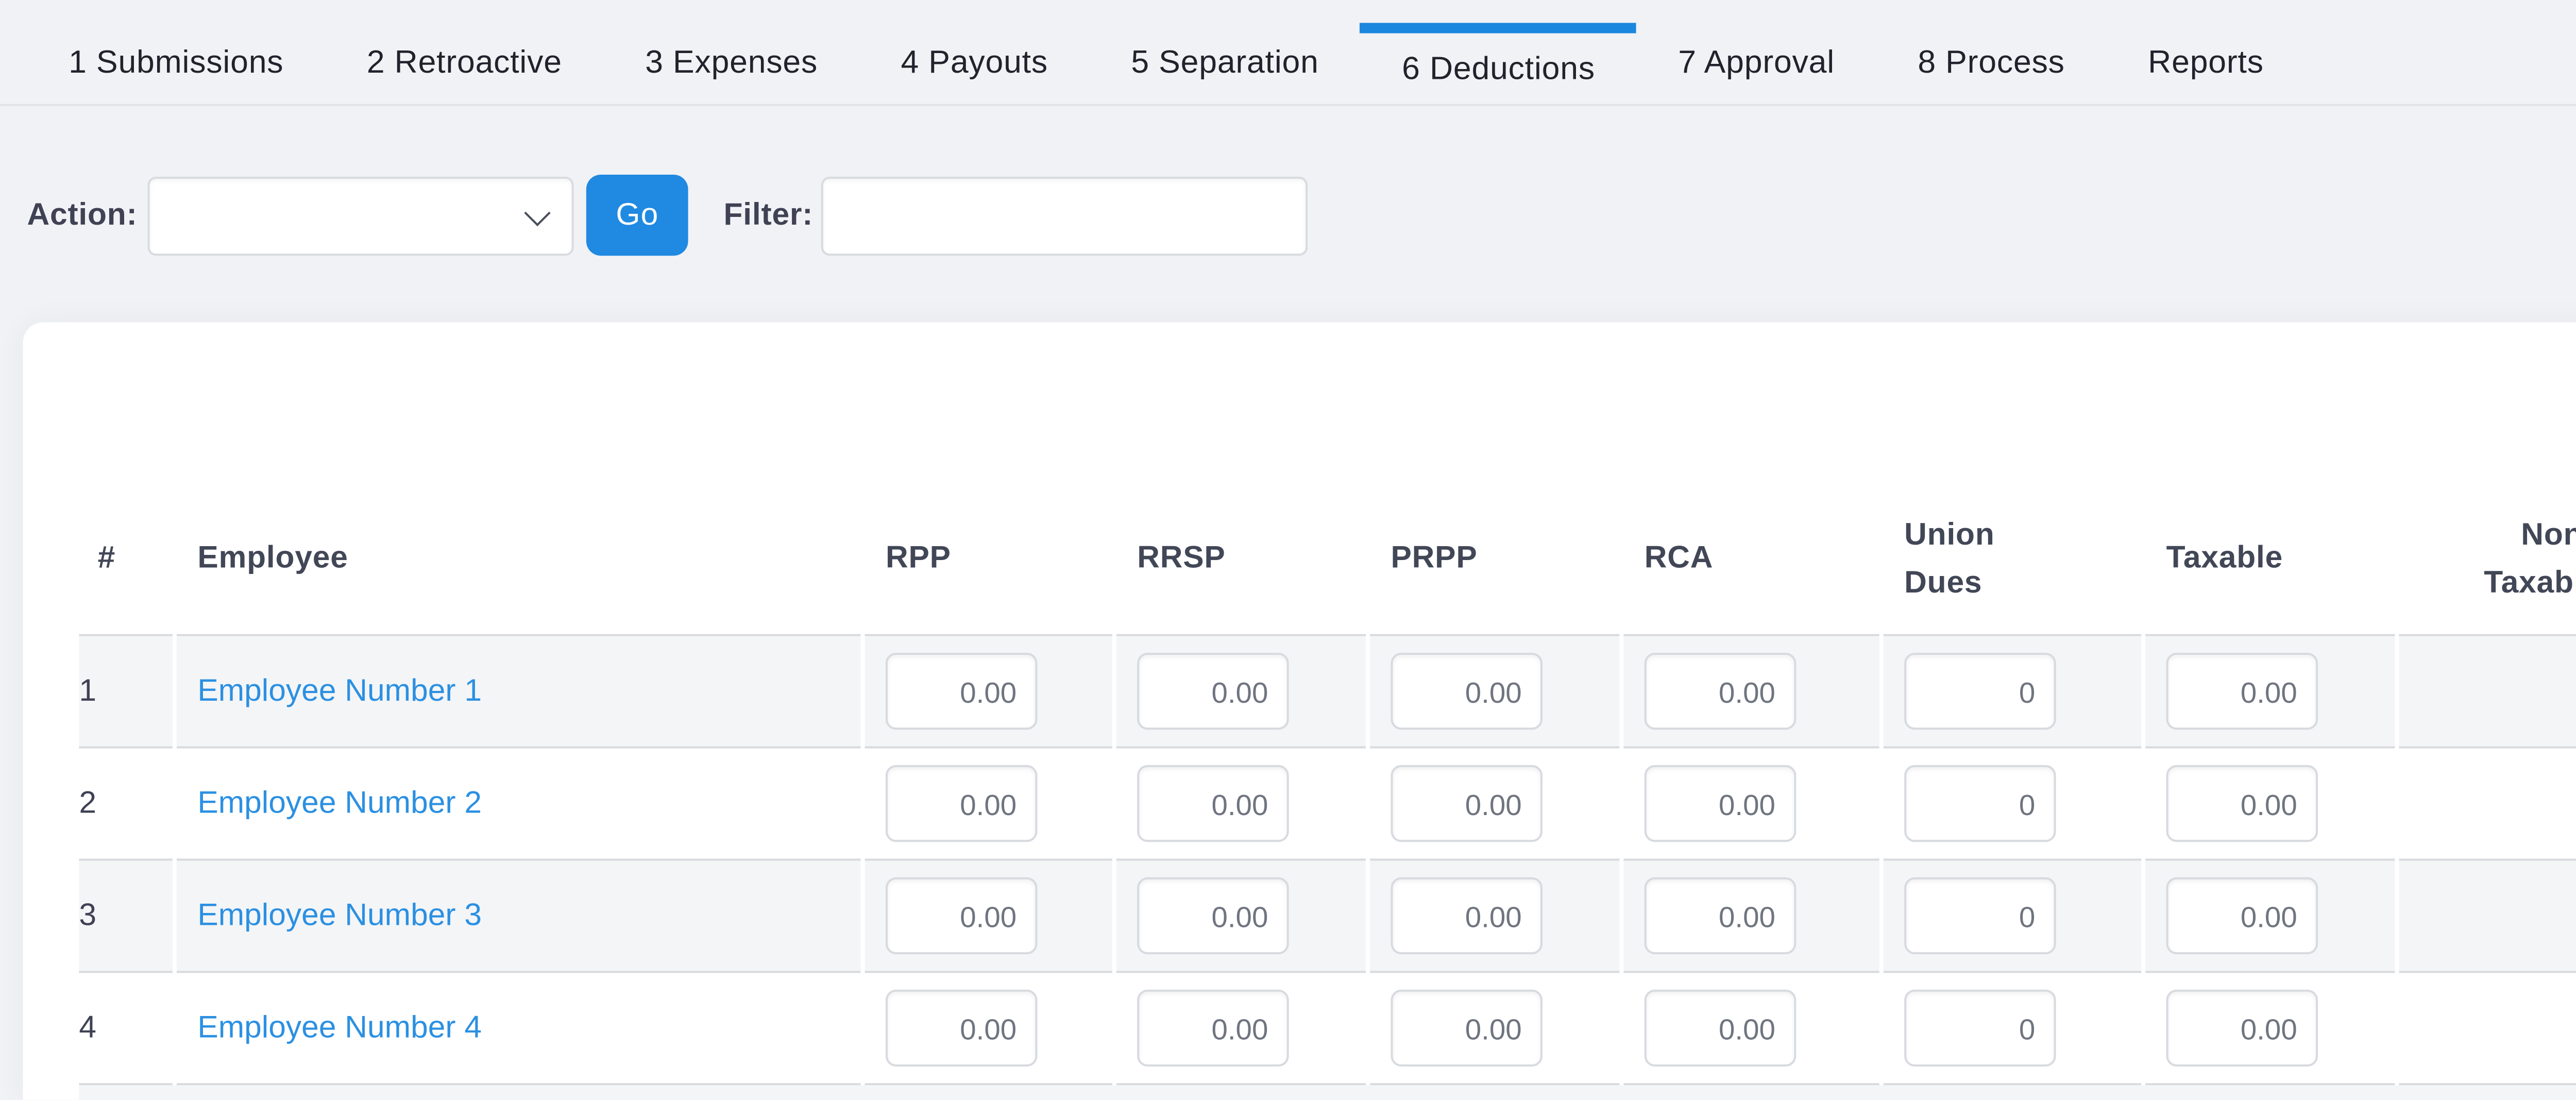  I want to click on tab-3-expenses: 3 Expenses, so click(731, 64).